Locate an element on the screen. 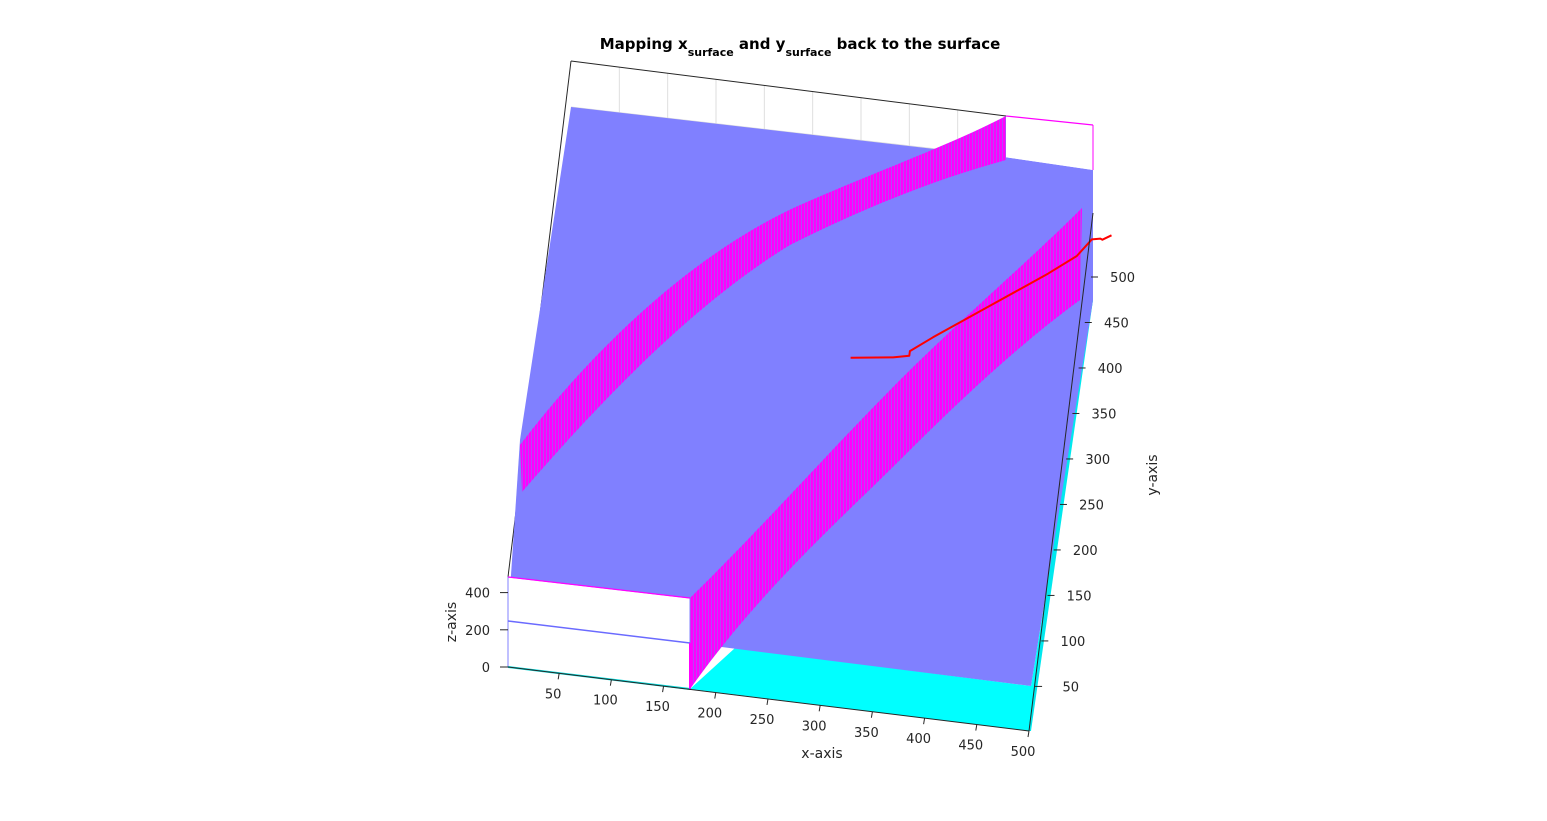  x-axis-label: x-axis is located at coordinates (821, 754).